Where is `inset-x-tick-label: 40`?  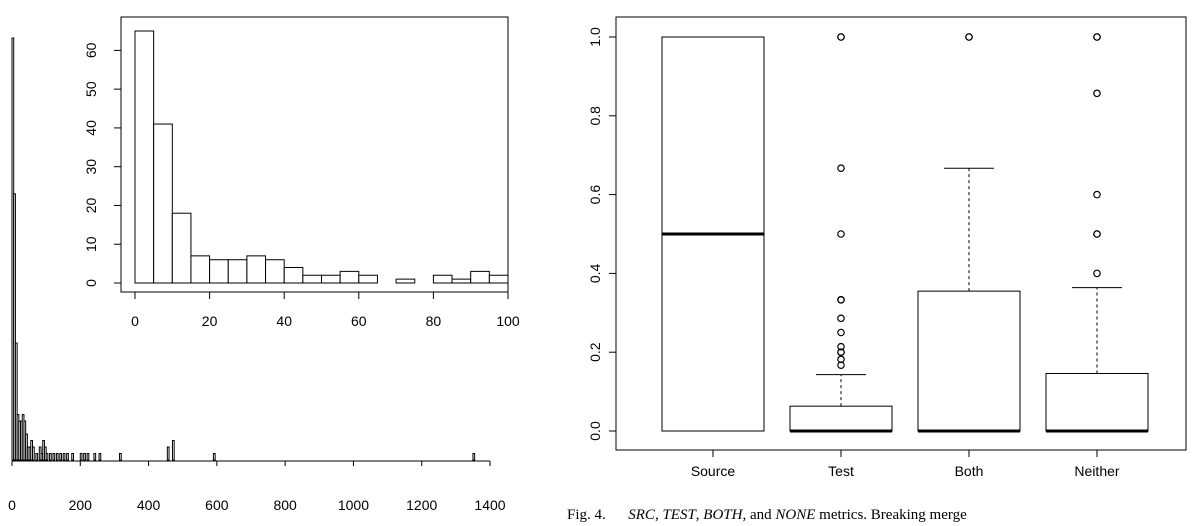 inset-x-tick-label: 40 is located at coordinates (284, 321).